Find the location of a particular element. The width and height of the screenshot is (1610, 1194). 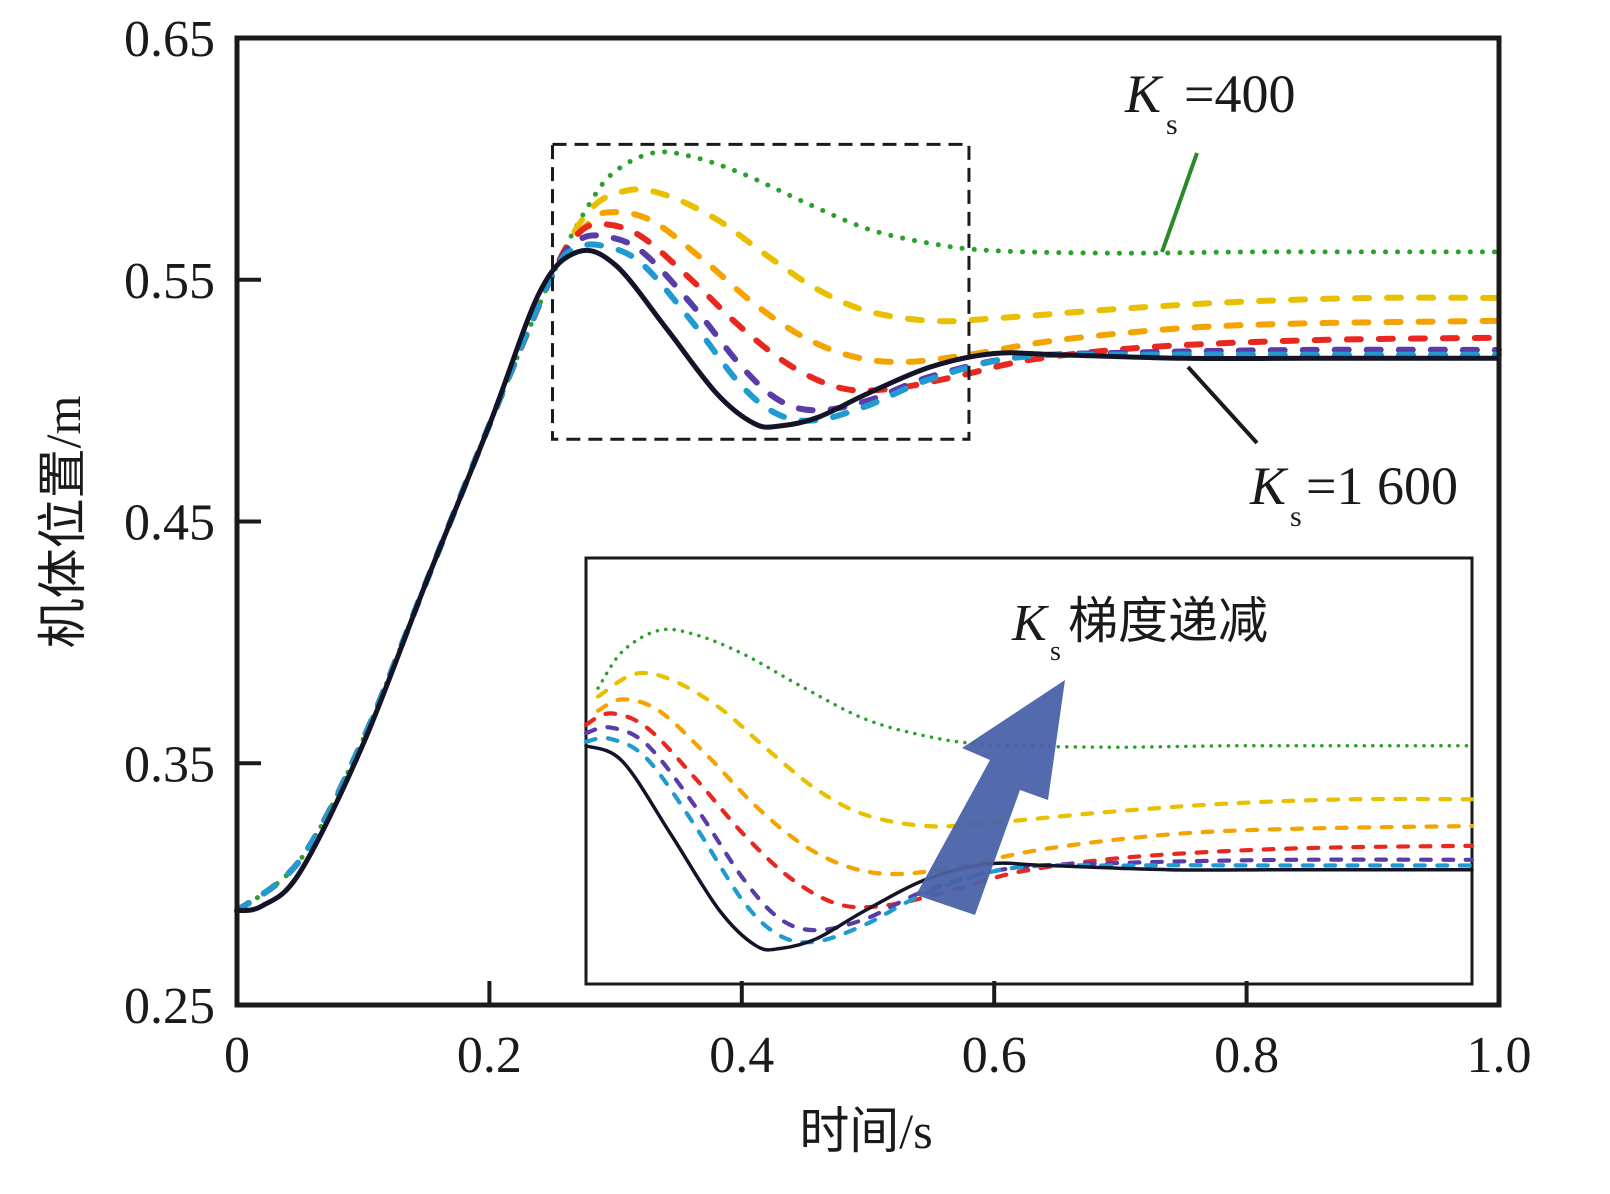

leader-line-ks400 is located at coordinates (1179, 202).